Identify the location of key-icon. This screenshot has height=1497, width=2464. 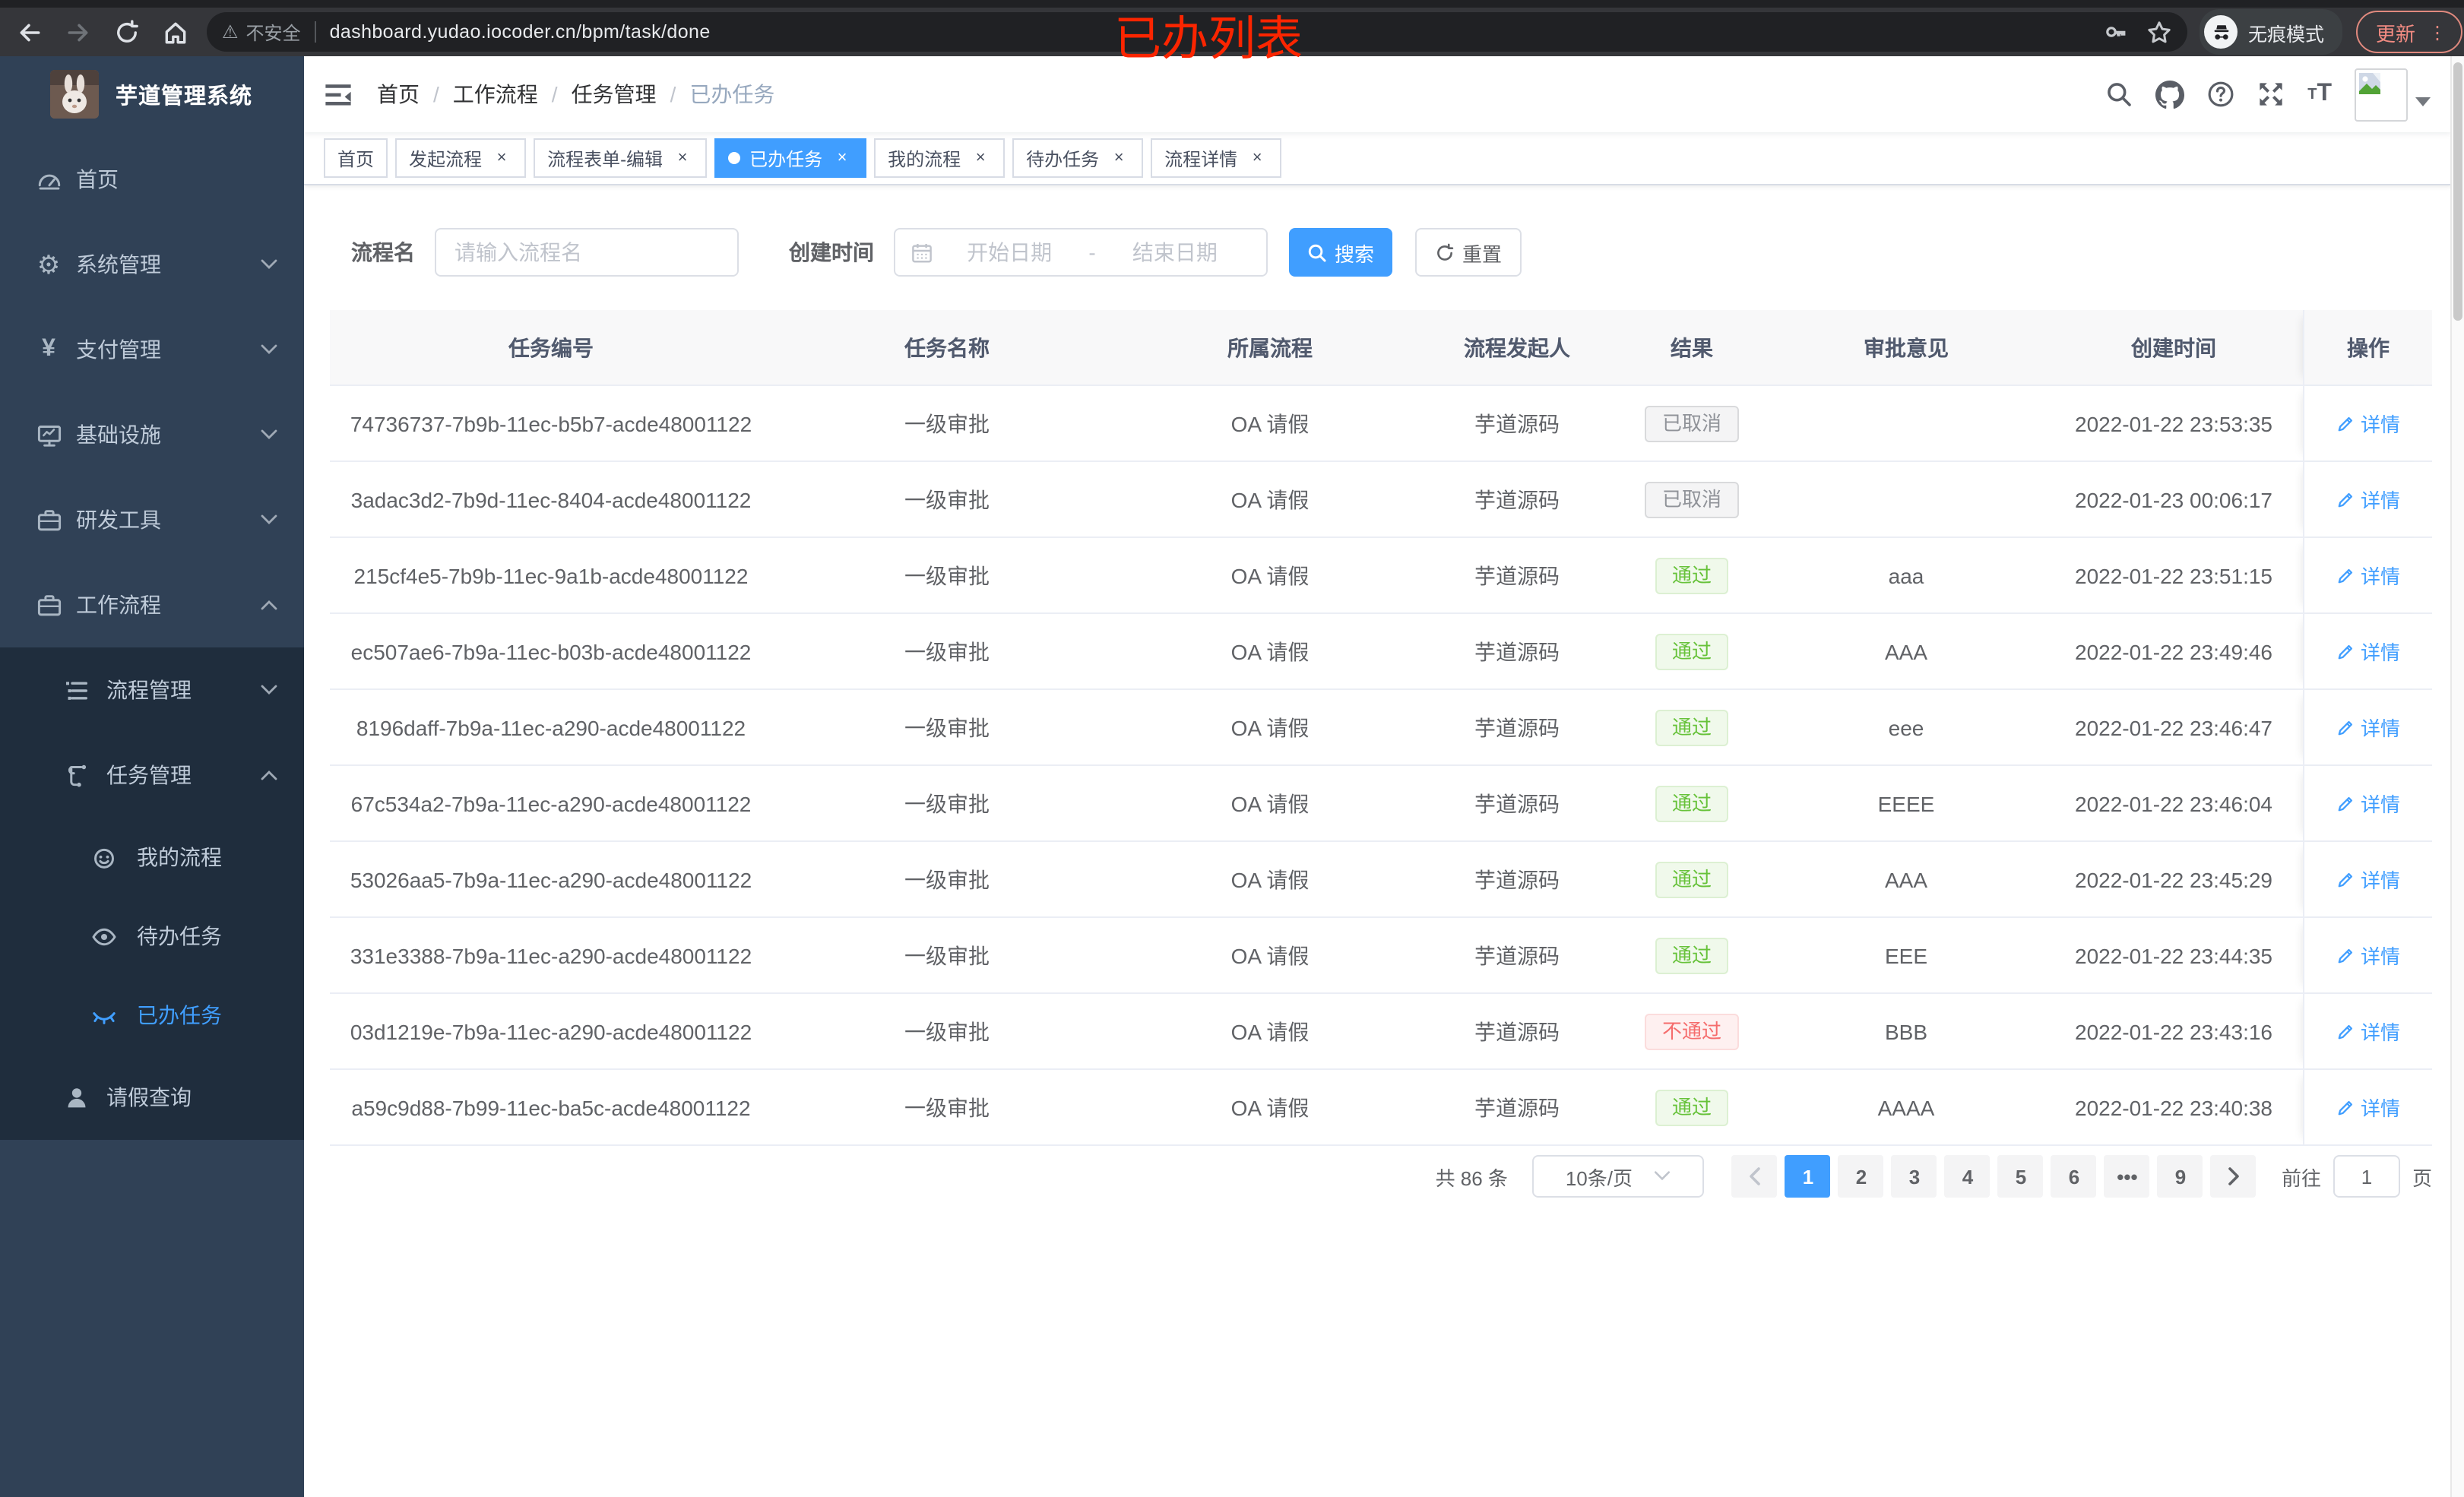
(2116, 32).